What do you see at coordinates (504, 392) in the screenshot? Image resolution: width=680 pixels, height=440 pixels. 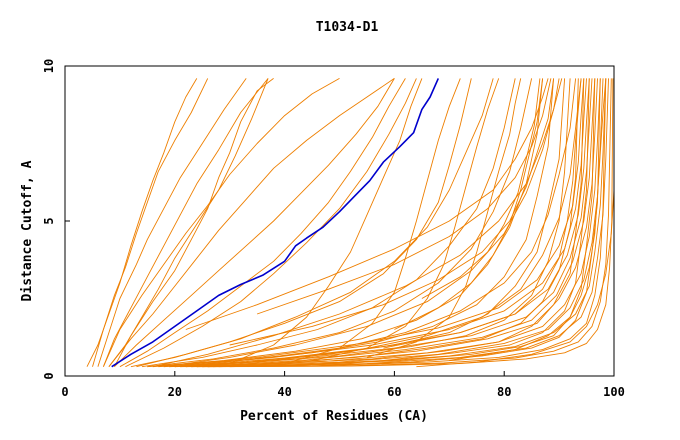 I see `x-tick-label: 80` at bounding box center [504, 392].